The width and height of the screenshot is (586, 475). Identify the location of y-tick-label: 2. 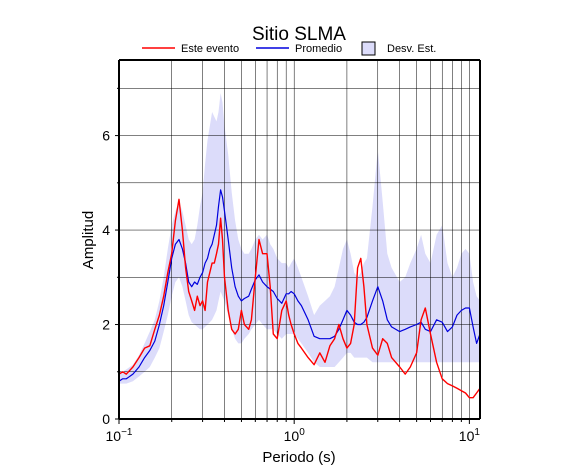
(106, 325).